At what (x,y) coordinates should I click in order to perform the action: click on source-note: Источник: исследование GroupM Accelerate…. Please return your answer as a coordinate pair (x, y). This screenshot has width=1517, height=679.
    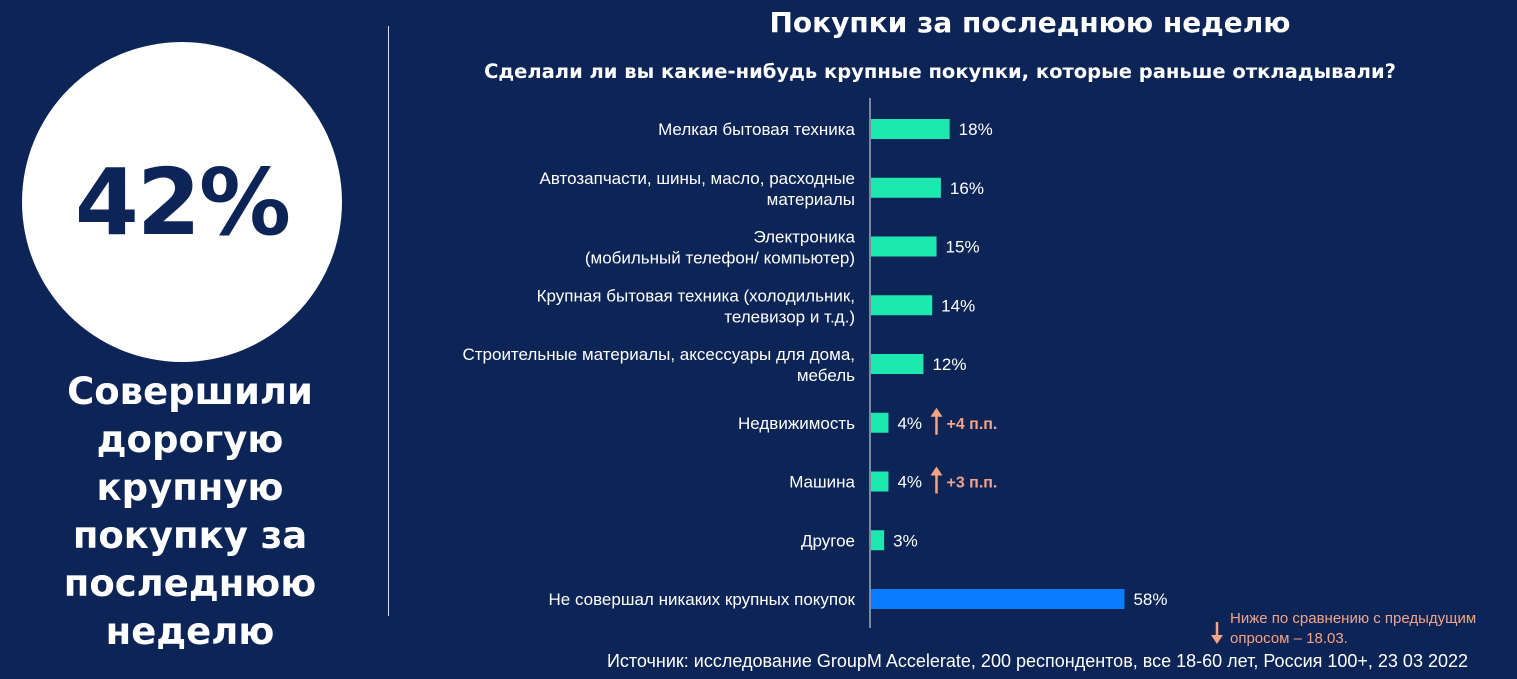
    Looking at the image, I should click on (1037, 661).